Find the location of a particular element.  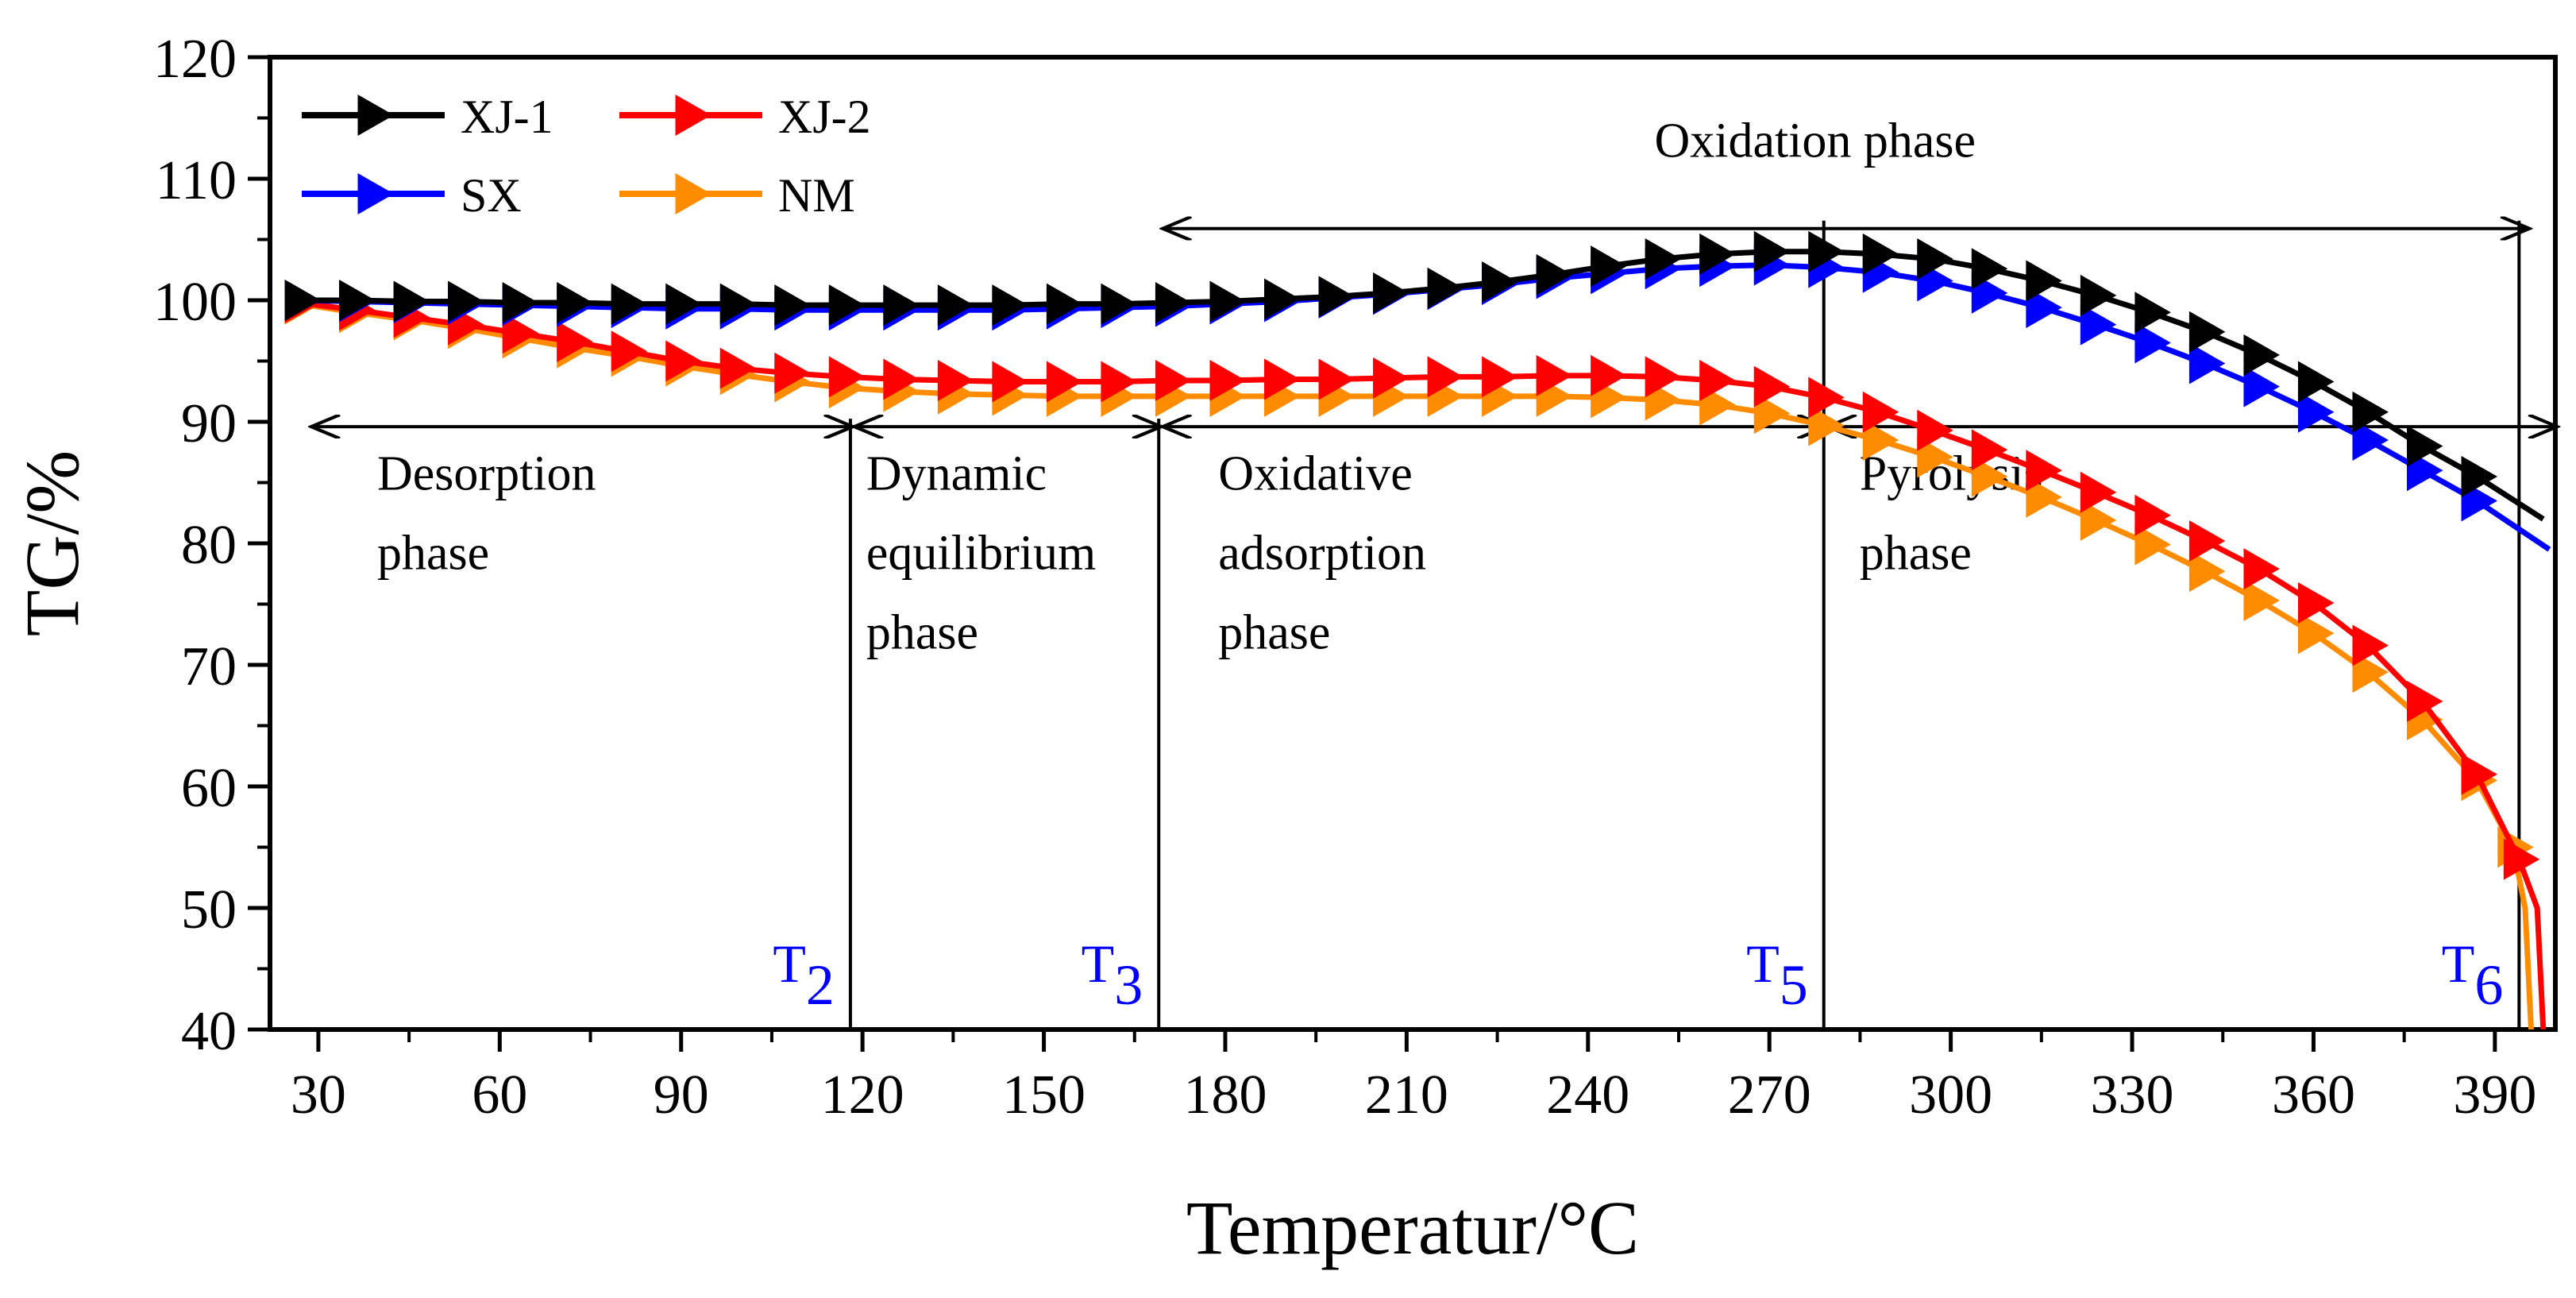

boundary-label-sub: 2 is located at coordinates (820, 985).